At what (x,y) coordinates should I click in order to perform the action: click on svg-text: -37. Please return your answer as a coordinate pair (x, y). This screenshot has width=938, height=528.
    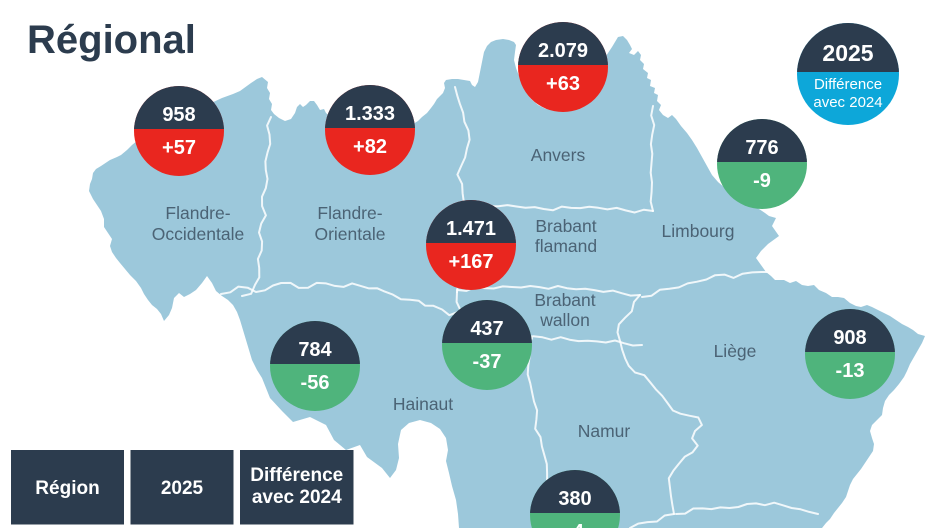
    Looking at the image, I should click on (487, 362).